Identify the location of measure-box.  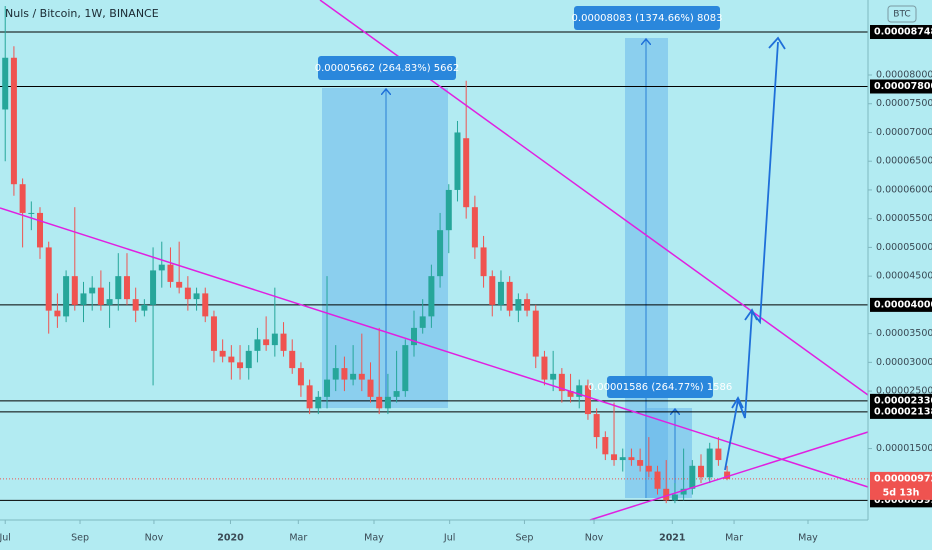
(668, 453).